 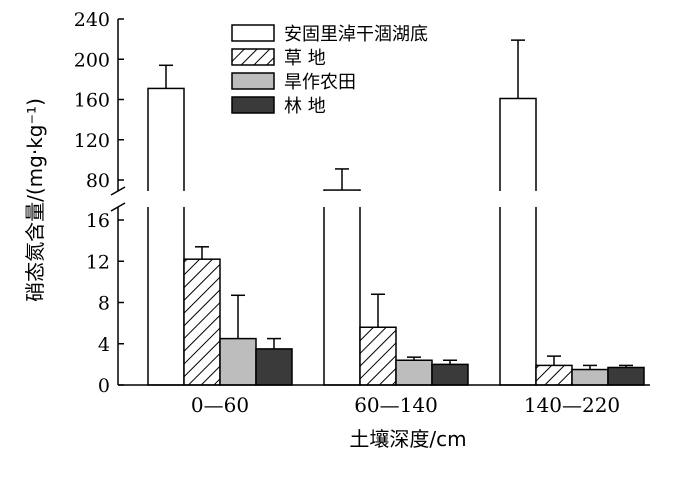 I want to click on y-tick-label-lower-3: 12, so click(x=98, y=262).